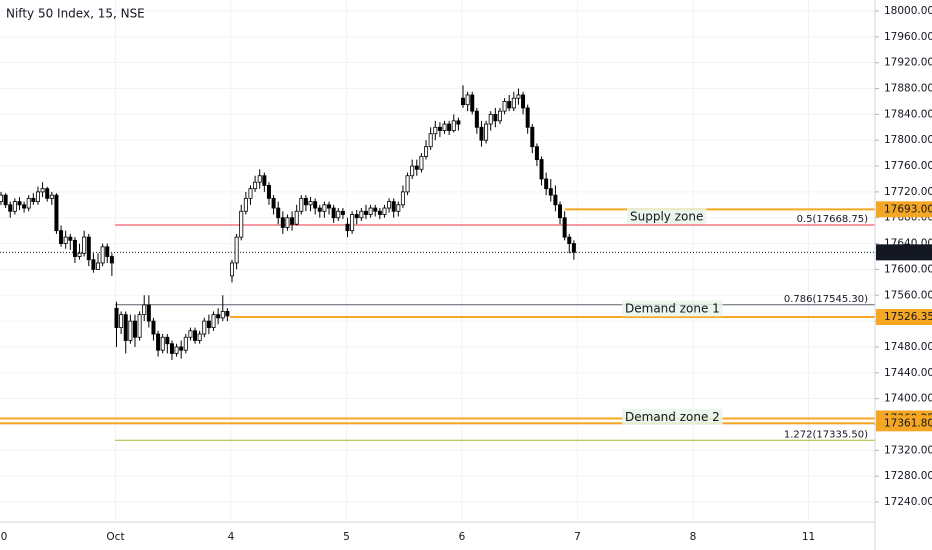 The width and height of the screenshot is (932, 550). What do you see at coordinates (908, 11) in the screenshot?
I see `y-tick-label: 18000.00` at bounding box center [908, 11].